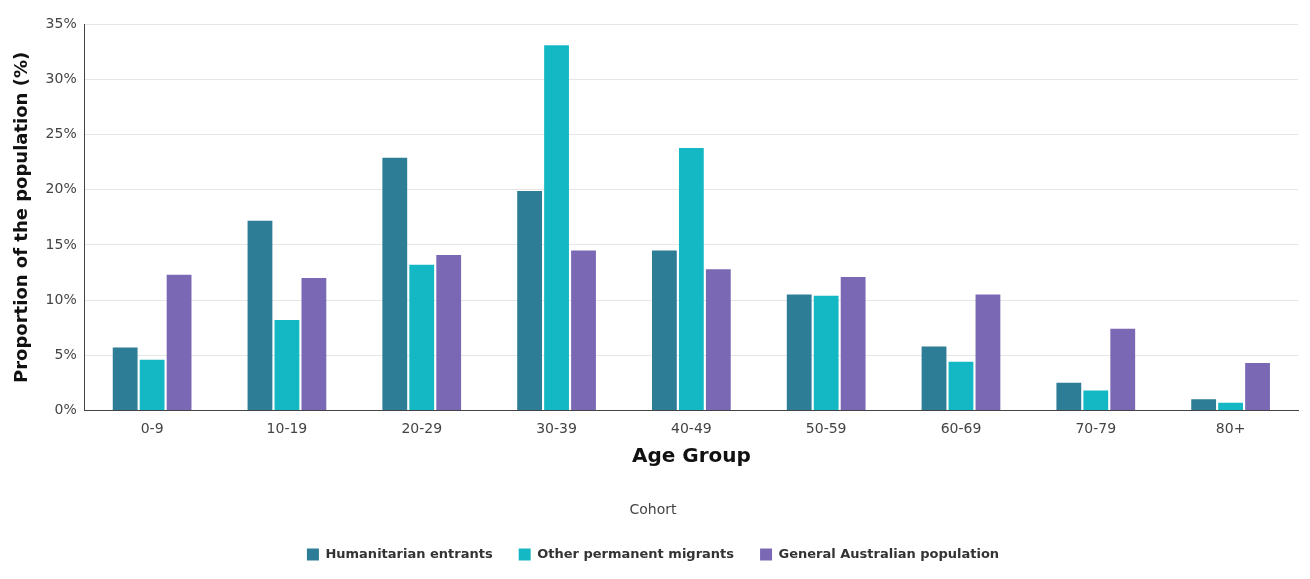 This screenshot has width=1310, height=579. I want to click on x-axis-title: Age Group, so click(691, 455).